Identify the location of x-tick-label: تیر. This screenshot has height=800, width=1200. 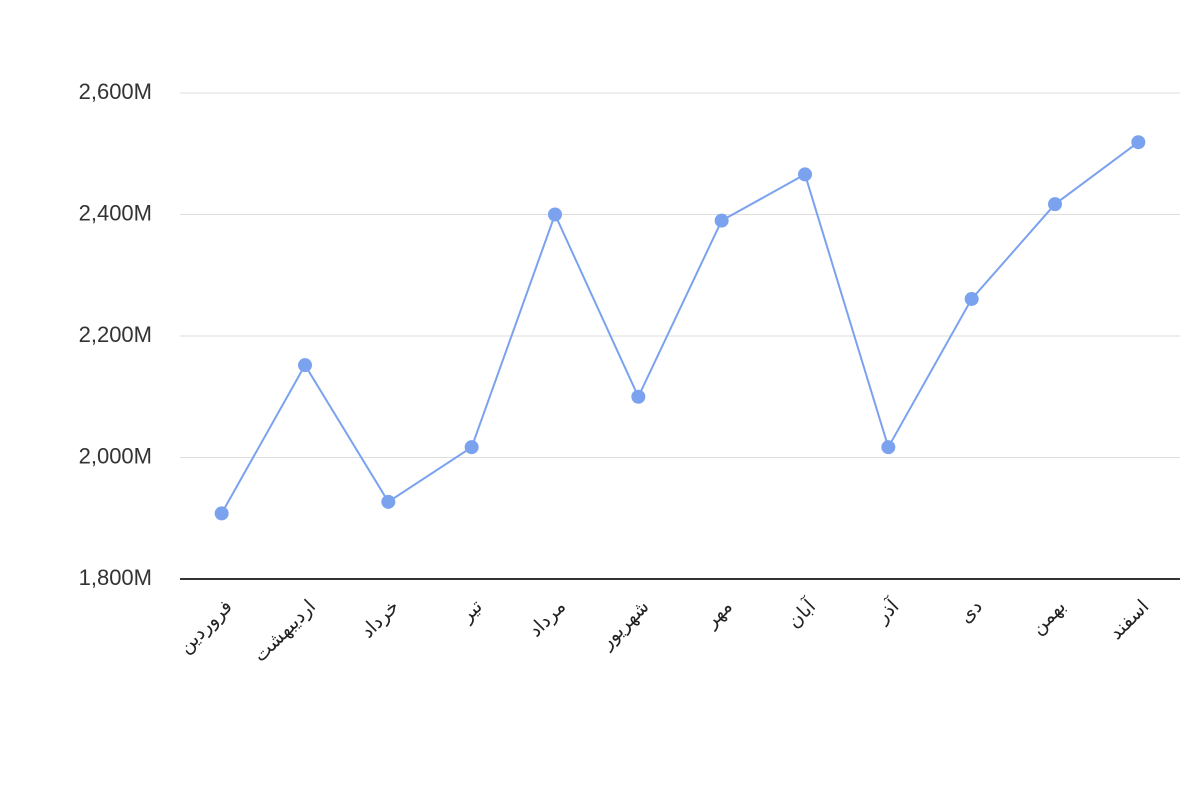
(471, 611).